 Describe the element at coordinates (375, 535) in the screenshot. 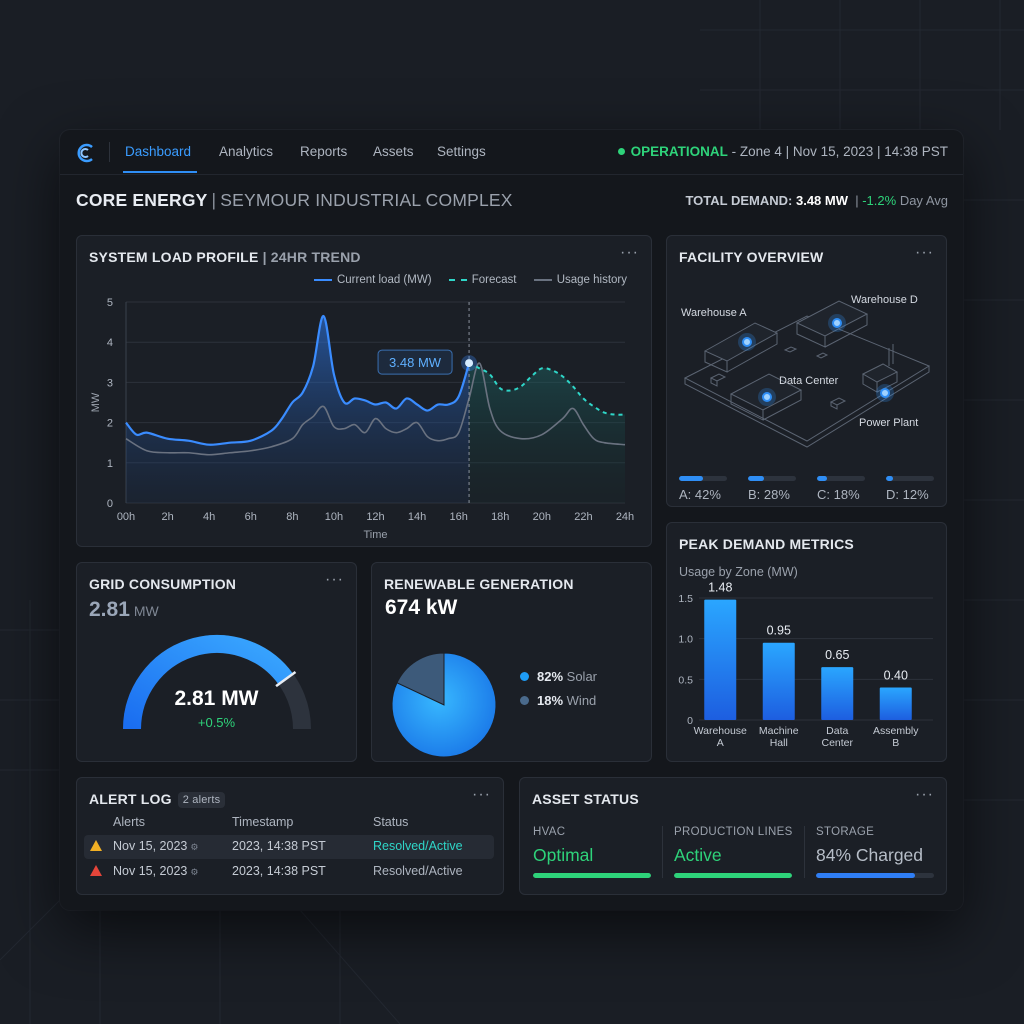

I see `x-axis-label: Time` at that location.